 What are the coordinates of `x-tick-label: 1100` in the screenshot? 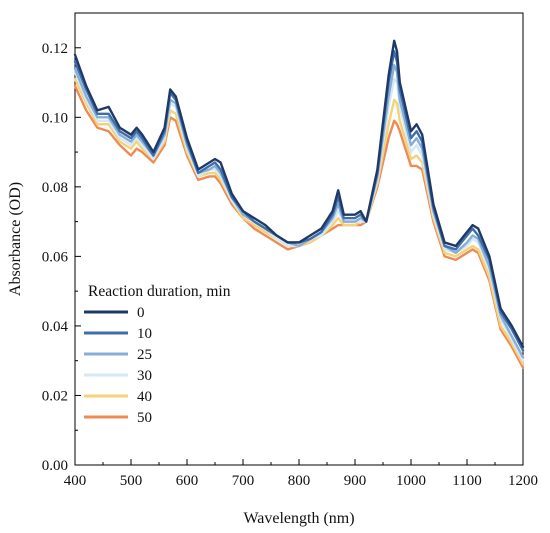 It's located at (466, 481).